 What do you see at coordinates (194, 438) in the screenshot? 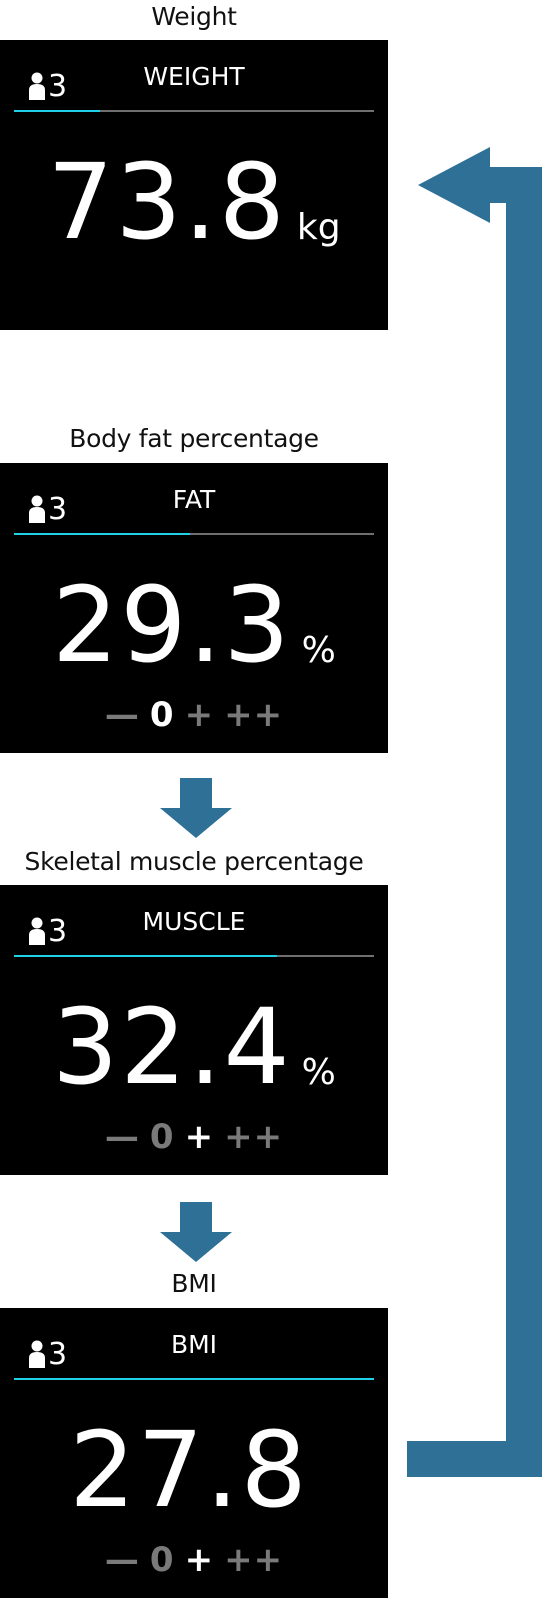
I see `screen-caption: Body fat percentage` at bounding box center [194, 438].